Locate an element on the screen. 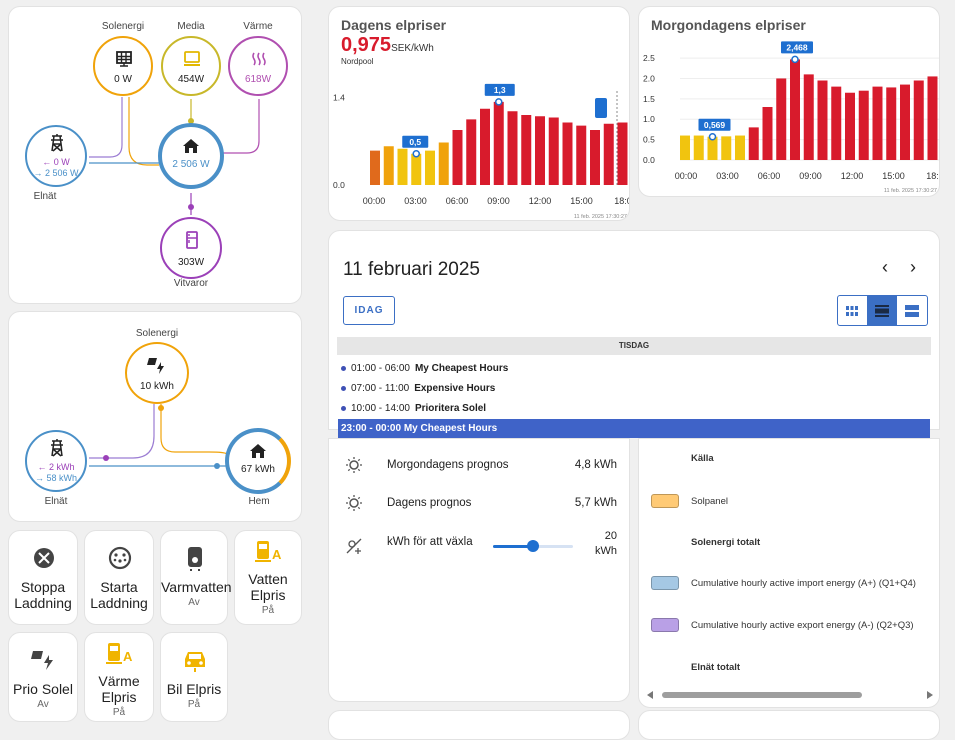  ev-station-price-icon: A is located at coordinates (119, 653).